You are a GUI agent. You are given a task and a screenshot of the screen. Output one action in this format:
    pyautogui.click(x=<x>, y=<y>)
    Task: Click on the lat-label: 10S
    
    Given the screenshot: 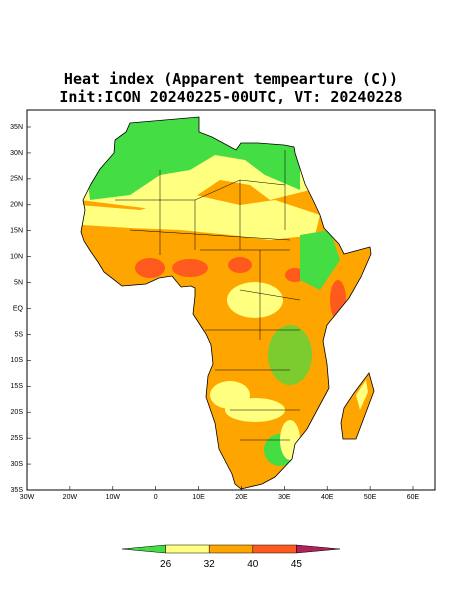 What is the action you would take?
    pyautogui.click(x=17, y=360)
    